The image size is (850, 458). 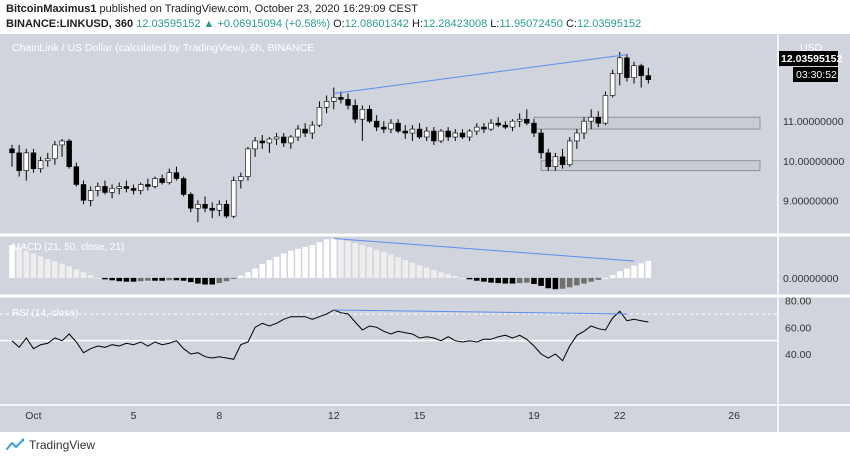 What do you see at coordinates (417, 24) in the screenshot?
I see `high-label: H:` at bounding box center [417, 24].